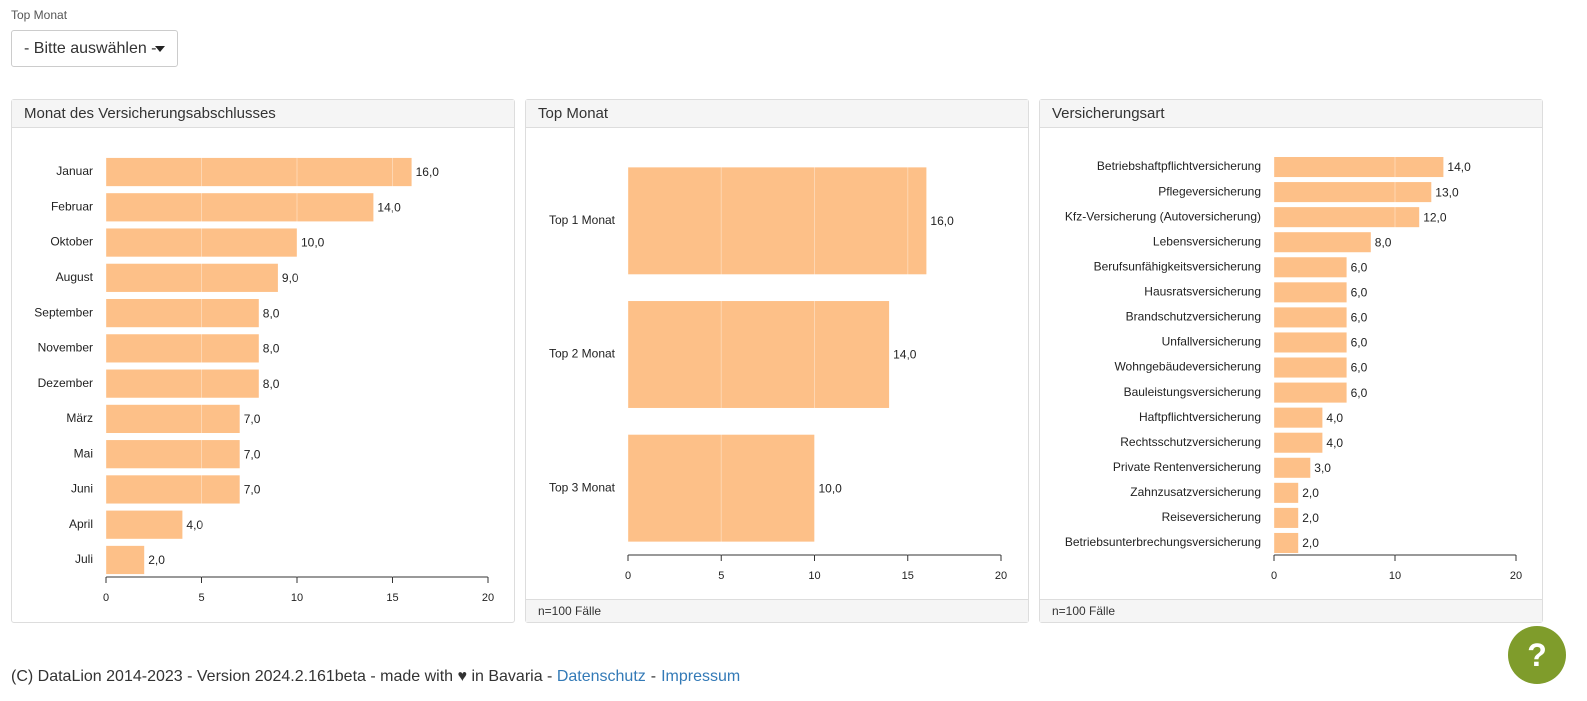  Describe the element at coordinates (701, 676) in the screenshot. I see `link: Impressum` at that location.